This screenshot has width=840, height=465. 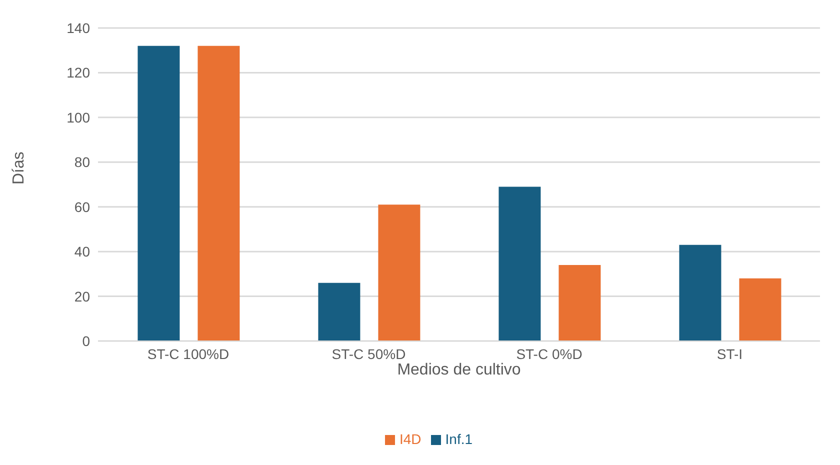 What do you see at coordinates (82, 296) in the screenshot?
I see `y-tick-label: 20` at bounding box center [82, 296].